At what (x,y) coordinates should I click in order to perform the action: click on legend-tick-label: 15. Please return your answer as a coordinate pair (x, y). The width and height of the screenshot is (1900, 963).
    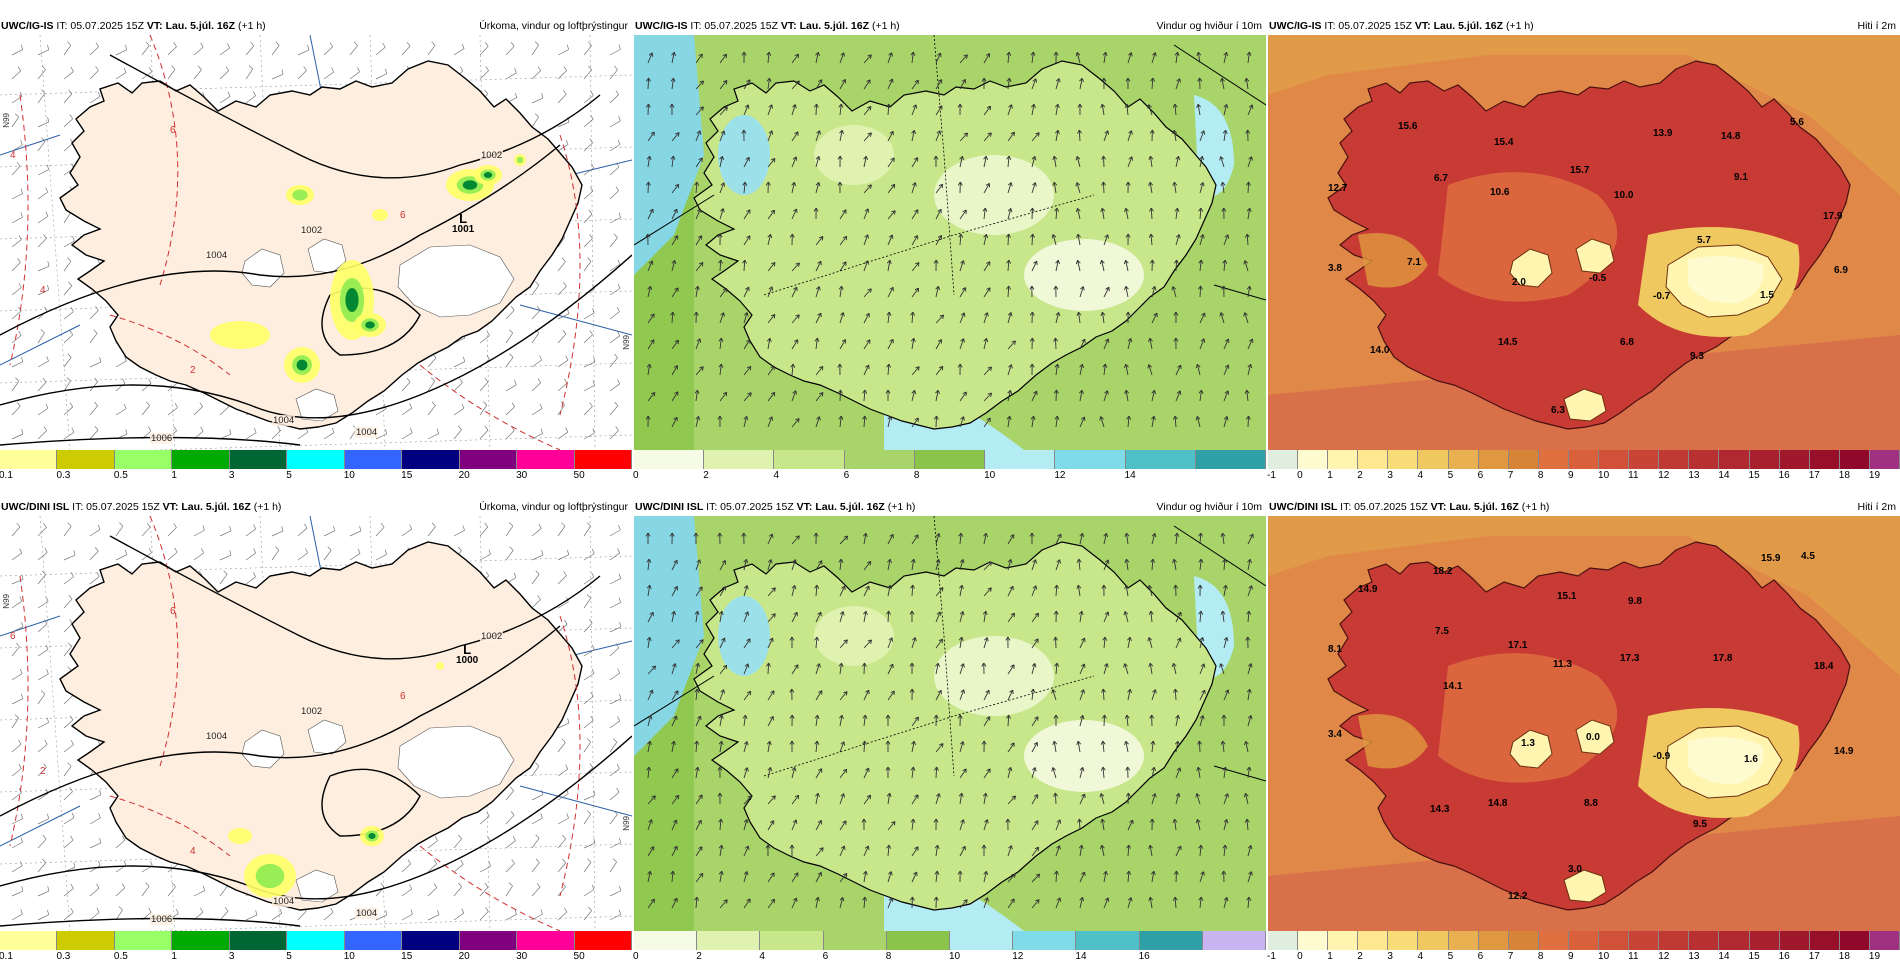
    Looking at the image, I should click on (406, 956).